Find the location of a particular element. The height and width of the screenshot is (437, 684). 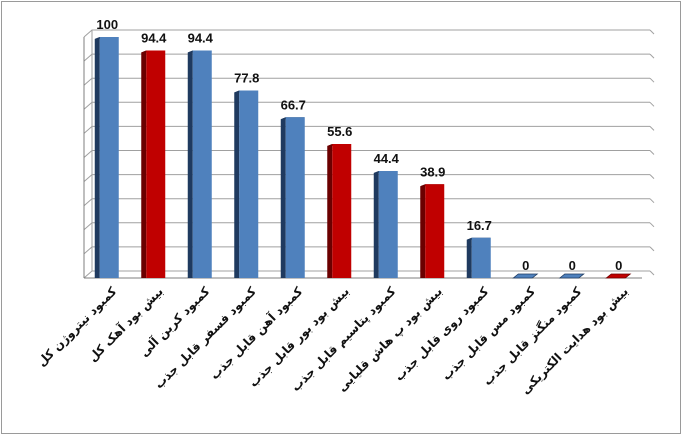

data-label: 44.4 is located at coordinates (387, 158).